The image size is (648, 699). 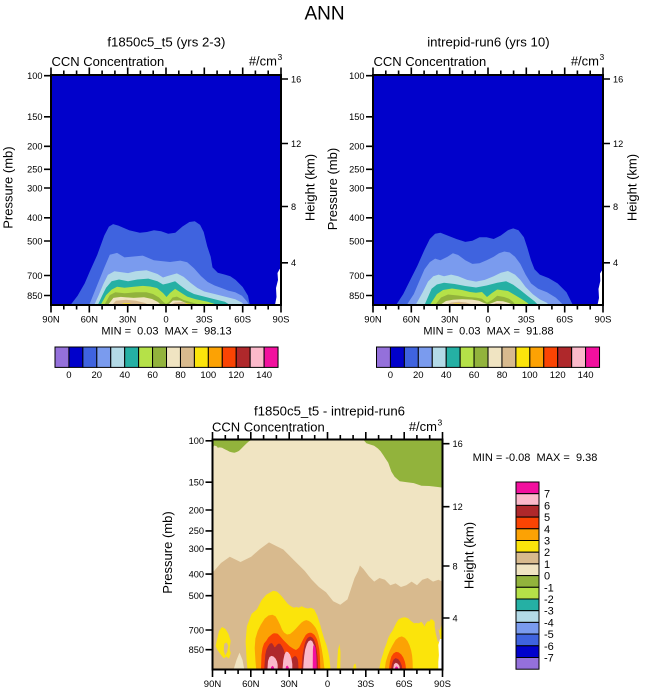 What do you see at coordinates (166, 332) in the screenshot?
I see `svg-text: MIN = 0.03 MAX = 98.13` at bounding box center [166, 332].